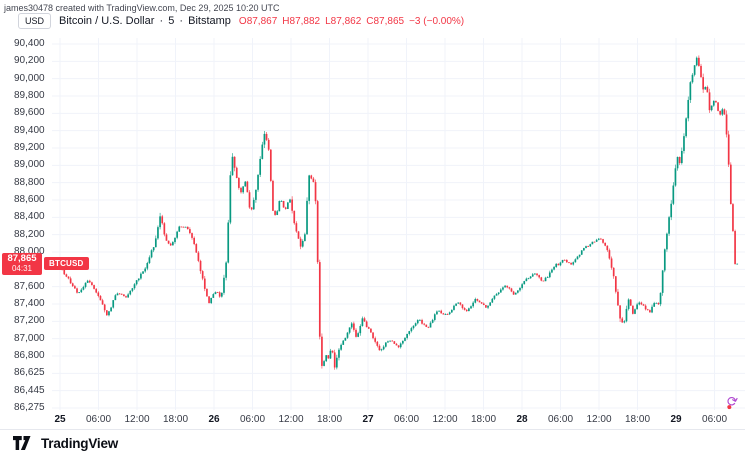 This screenshot has height=456, width=745. Describe the element at coordinates (107, 21) in the screenshot. I see `symbol-name: Bitcoin / U.S. Dollar` at that location.